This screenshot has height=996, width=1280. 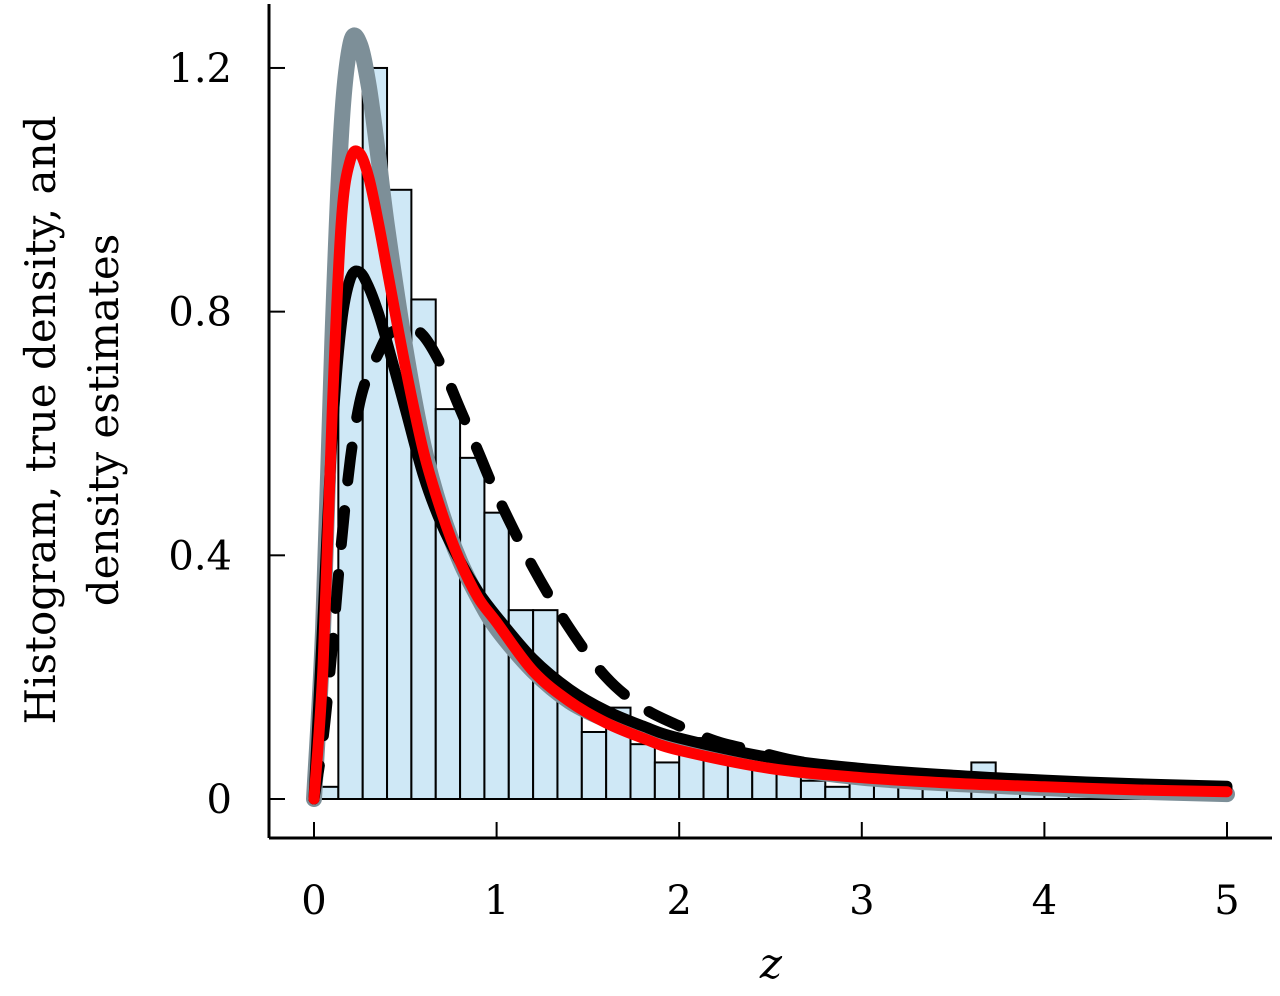 What do you see at coordinates (678, 901) in the screenshot?
I see `x-tick-label: 2` at bounding box center [678, 901].